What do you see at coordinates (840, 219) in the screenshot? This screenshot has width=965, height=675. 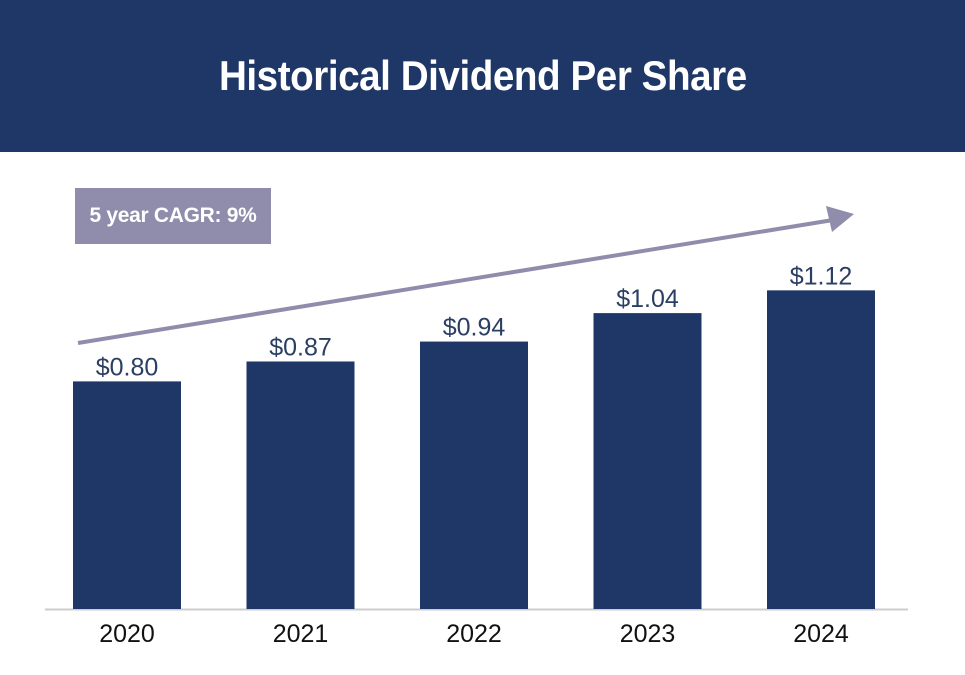 I see `cagr-arrowhead` at bounding box center [840, 219].